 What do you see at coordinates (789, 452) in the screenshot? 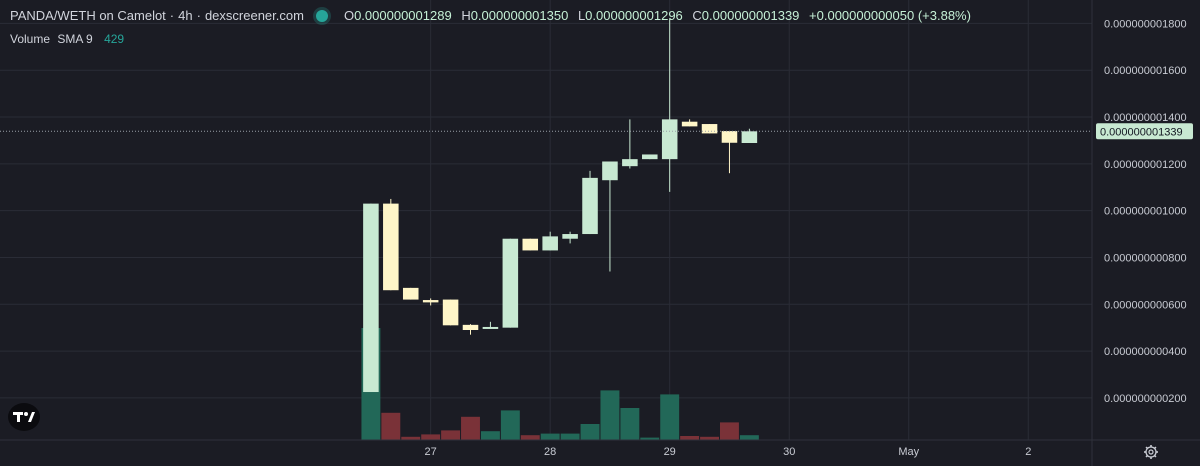
I see `time-tick-label: 30` at bounding box center [789, 452].